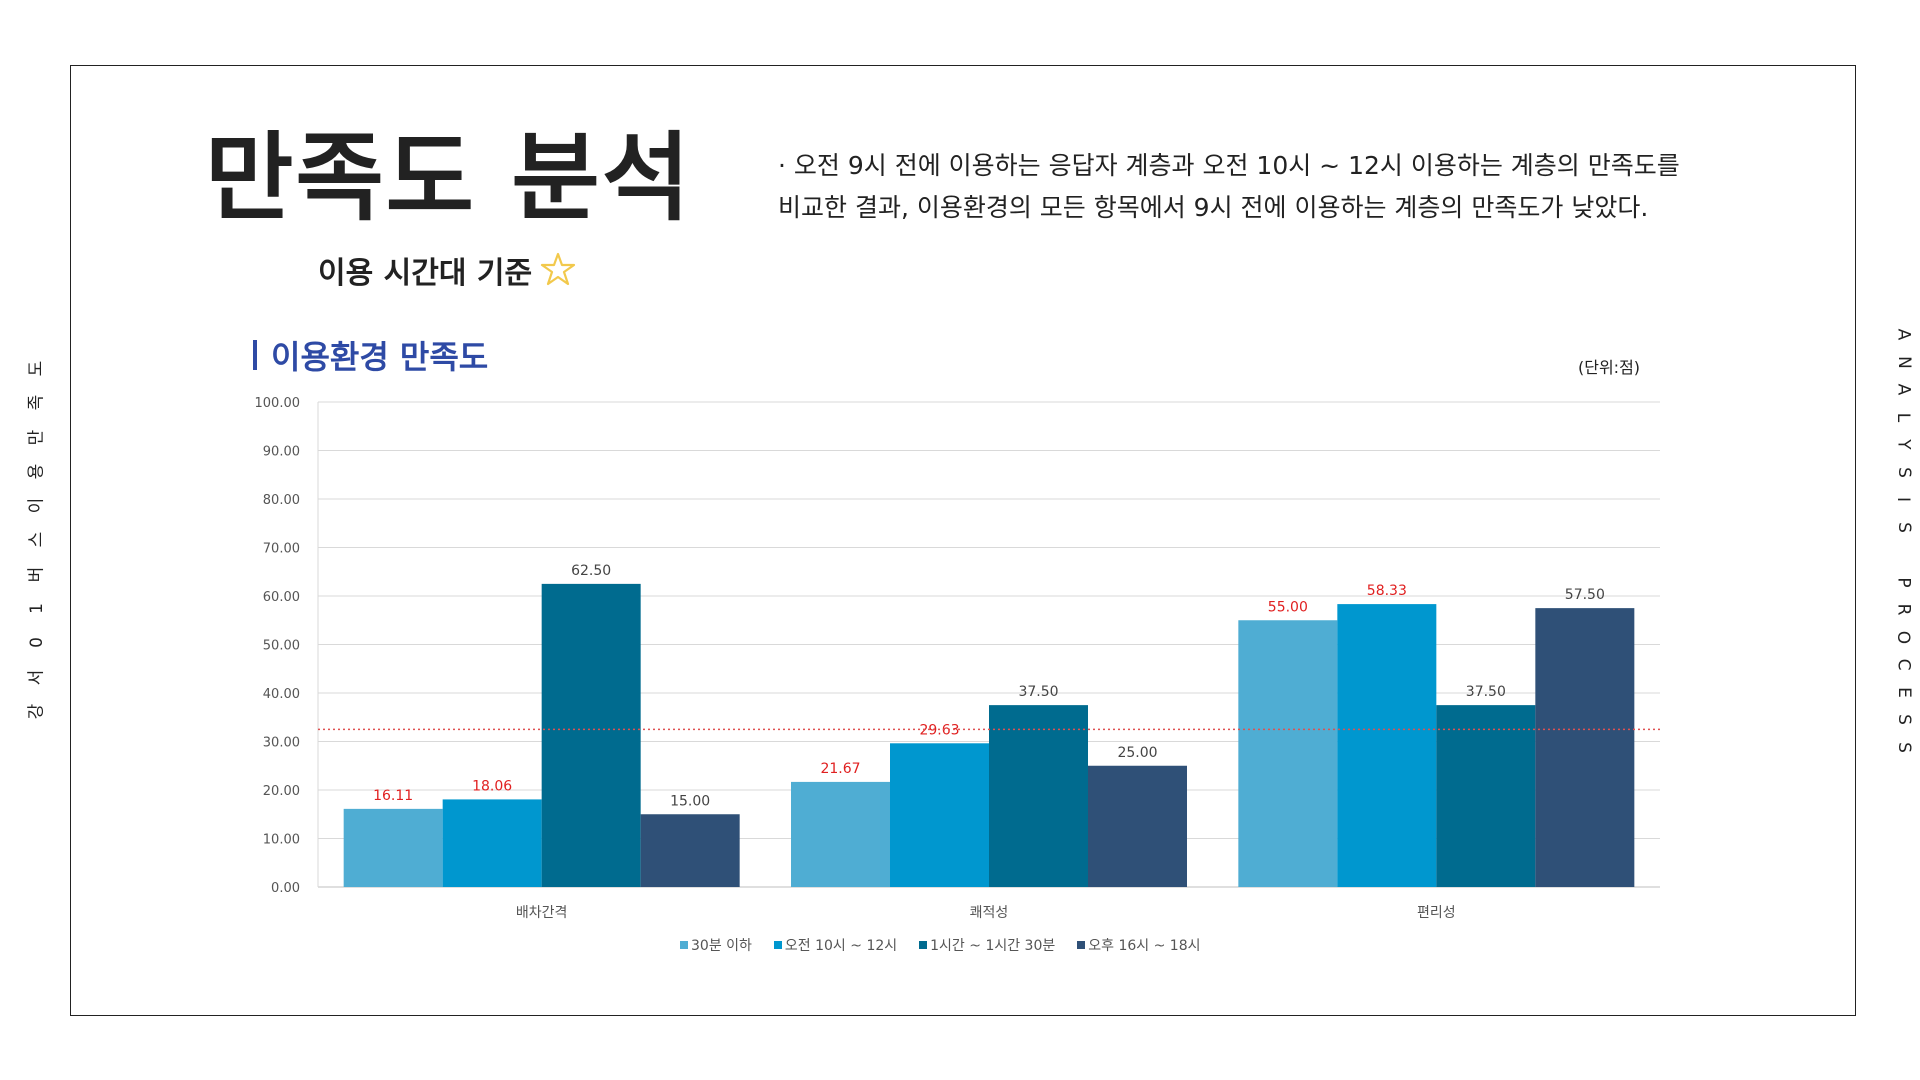 The height and width of the screenshot is (1080, 1920). Describe the element at coordinates (690, 801) in the screenshot. I see `data-label: 15.00` at that location.